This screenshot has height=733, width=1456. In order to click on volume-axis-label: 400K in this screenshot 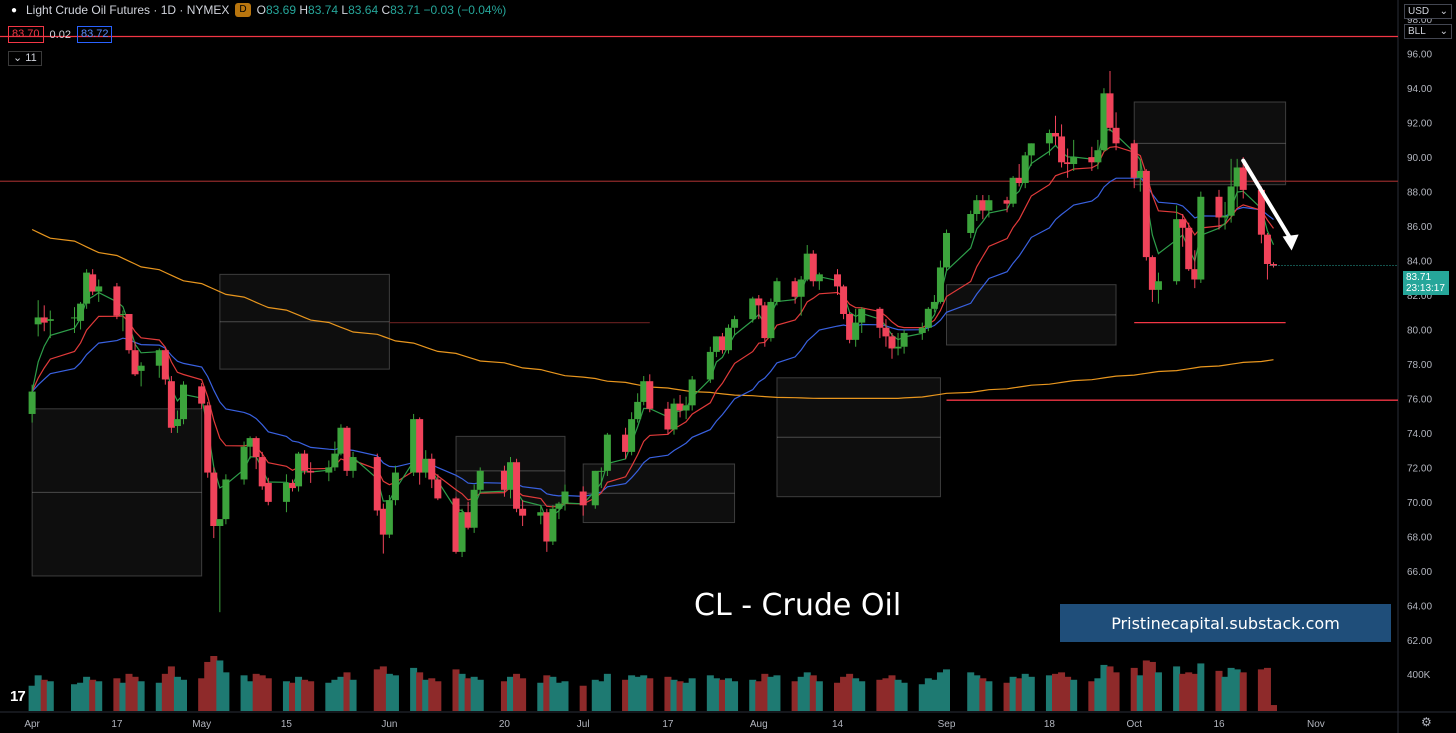, I will do `click(1419, 675)`.